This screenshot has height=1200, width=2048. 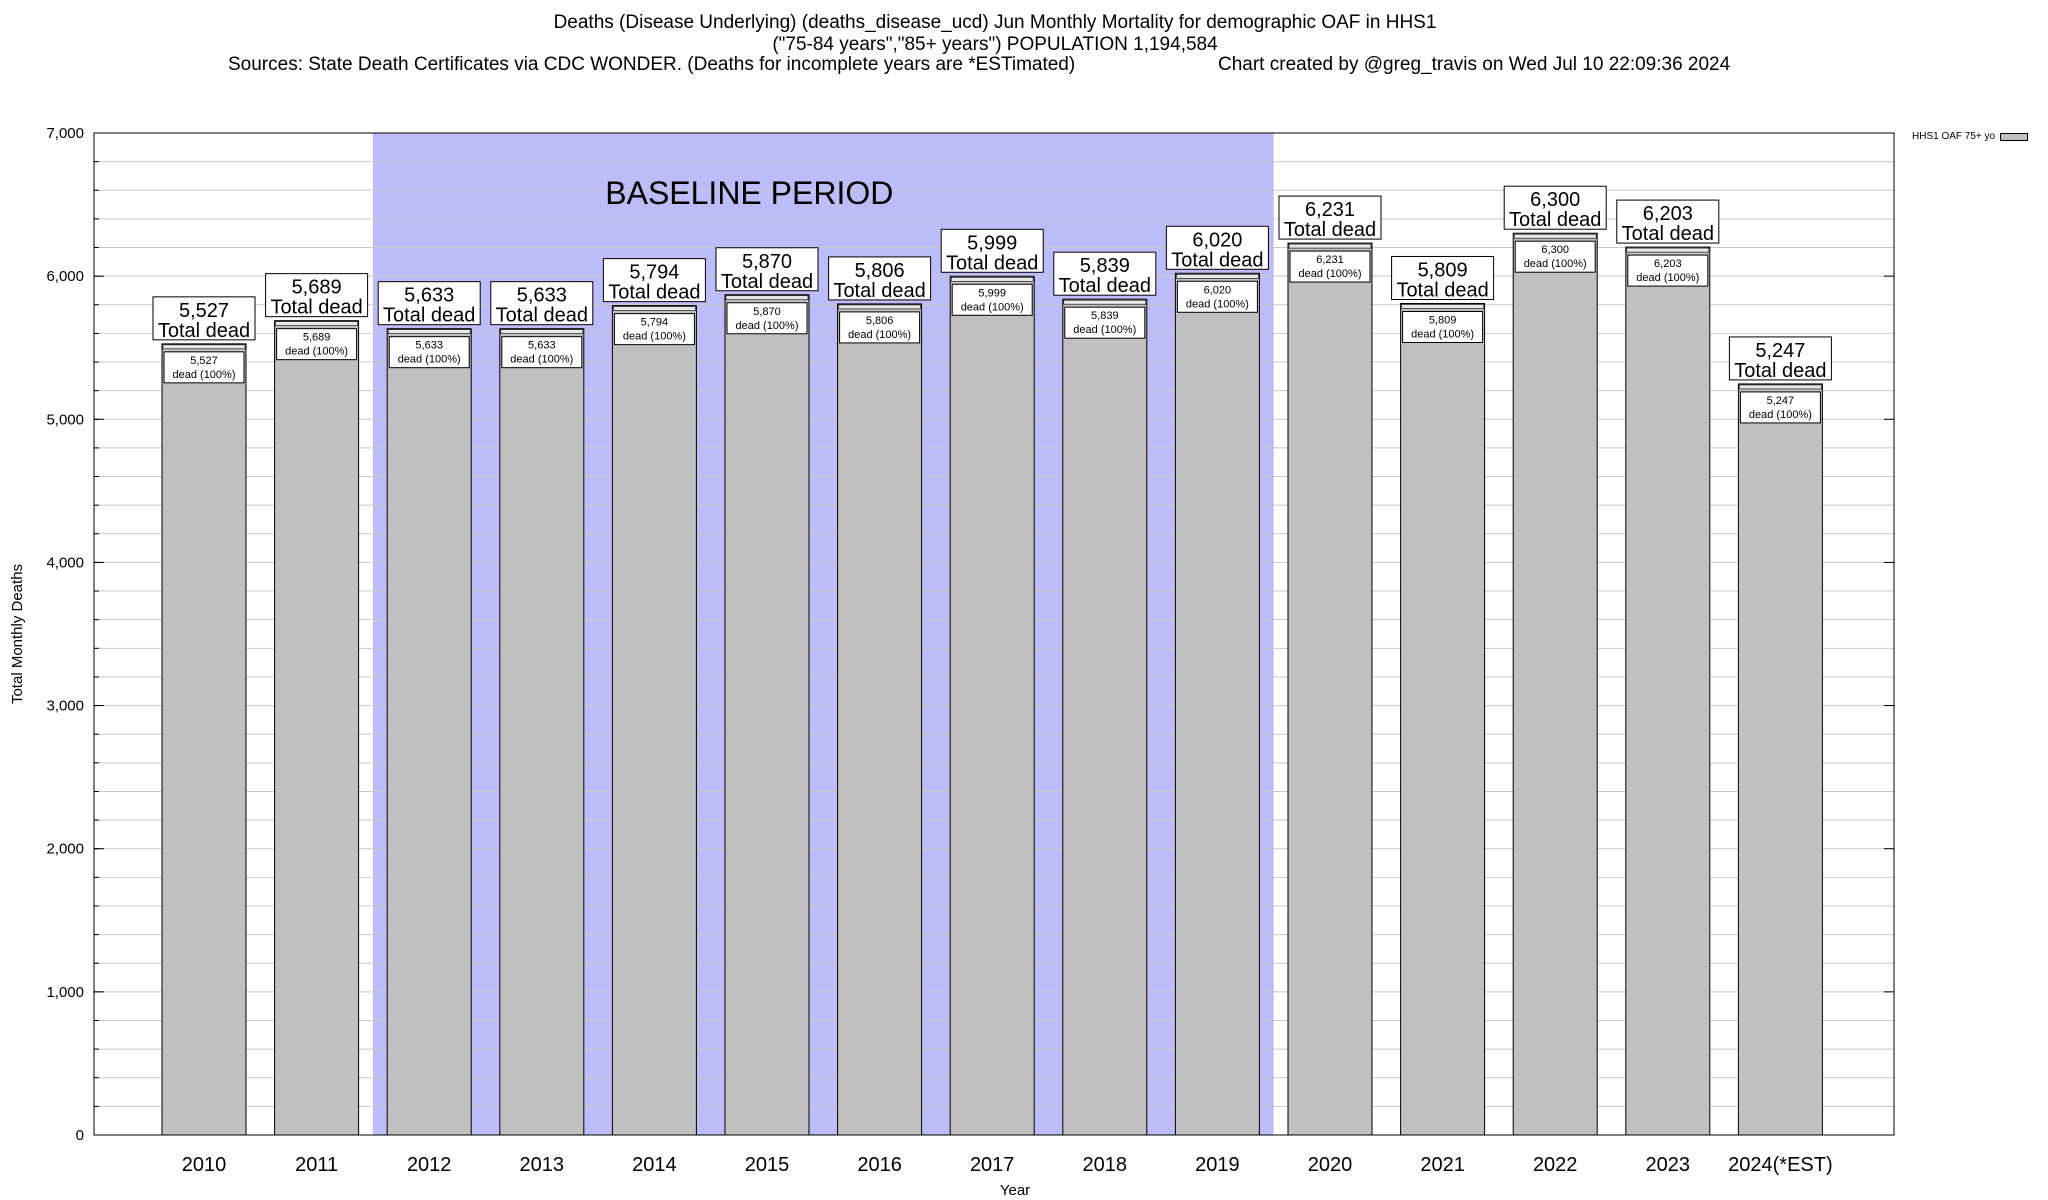 What do you see at coordinates (317, 288) in the screenshot?
I see `outer-value-label: 5,689` at bounding box center [317, 288].